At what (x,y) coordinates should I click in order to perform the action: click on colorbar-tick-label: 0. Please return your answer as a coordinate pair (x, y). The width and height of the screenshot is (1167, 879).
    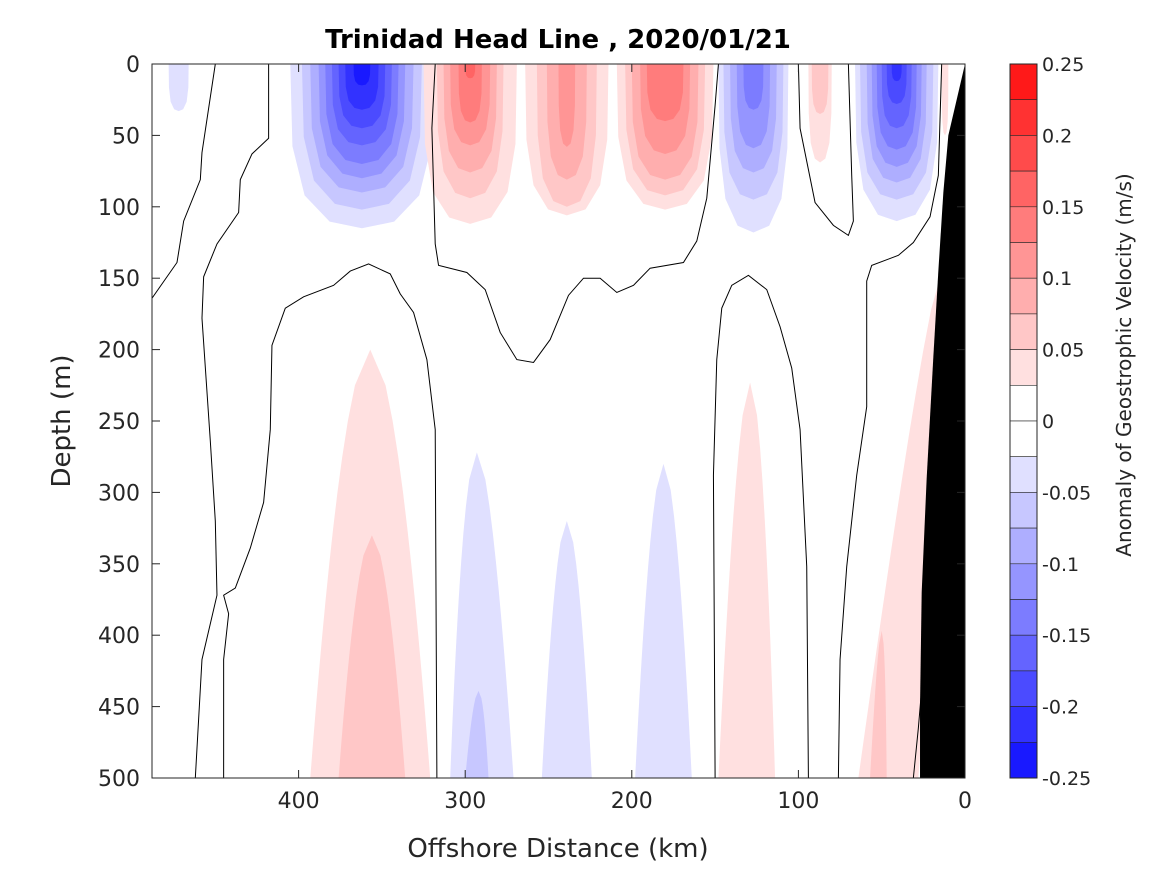
    Looking at the image, I should click on (1048, 422).